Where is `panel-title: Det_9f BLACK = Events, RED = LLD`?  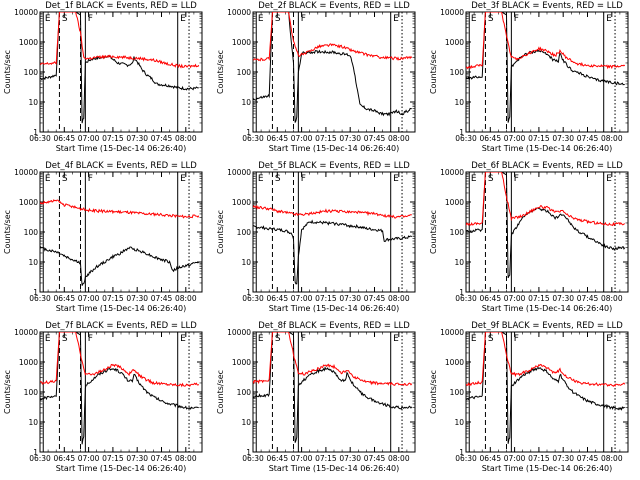
panel-title: Det_9f BLACK = Events, RED = LLD is located at coordinates (547, 326).